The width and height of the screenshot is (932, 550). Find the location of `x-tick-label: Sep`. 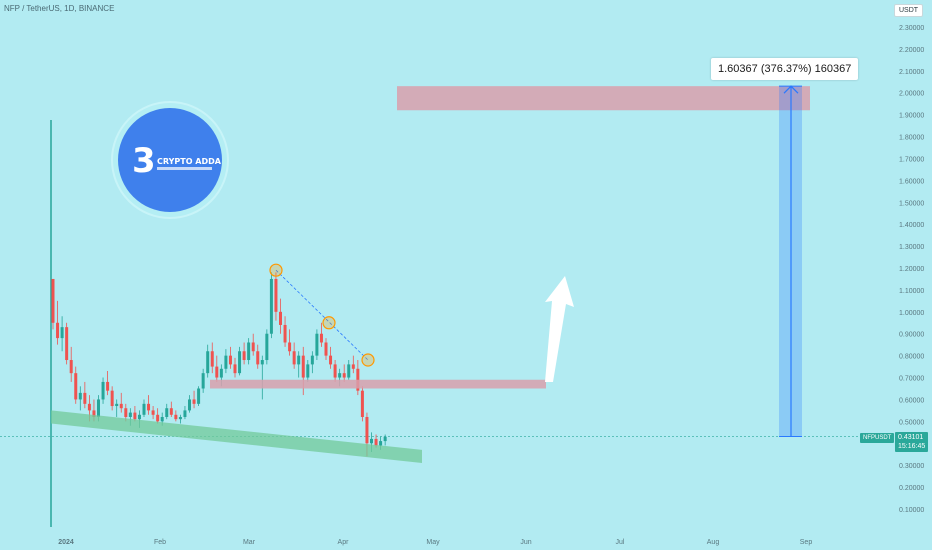

x-tick-label: Sep is located at coordinates (806, 542).